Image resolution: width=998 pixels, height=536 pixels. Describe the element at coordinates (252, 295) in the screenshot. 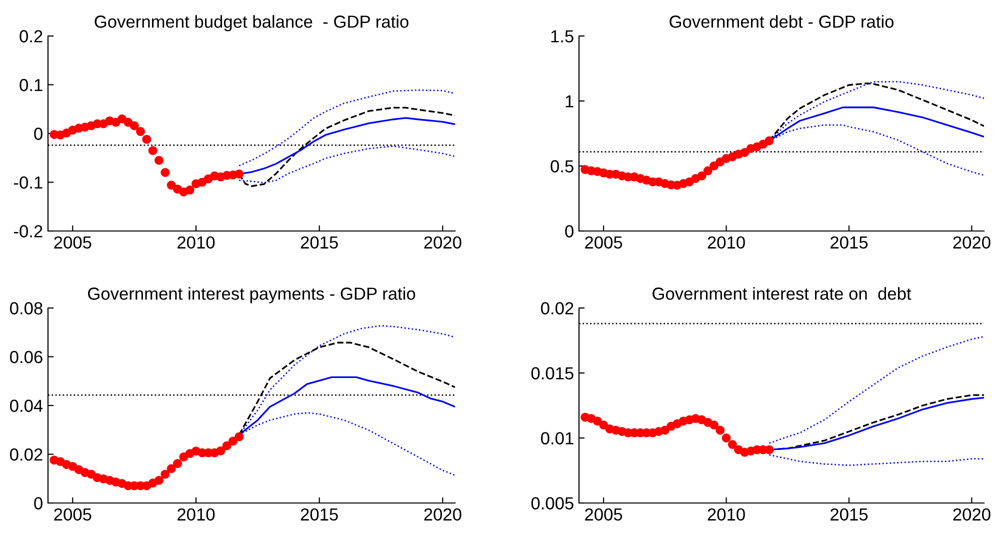

I see `chart-title: Government interest payments - GDP ratio` at that location.